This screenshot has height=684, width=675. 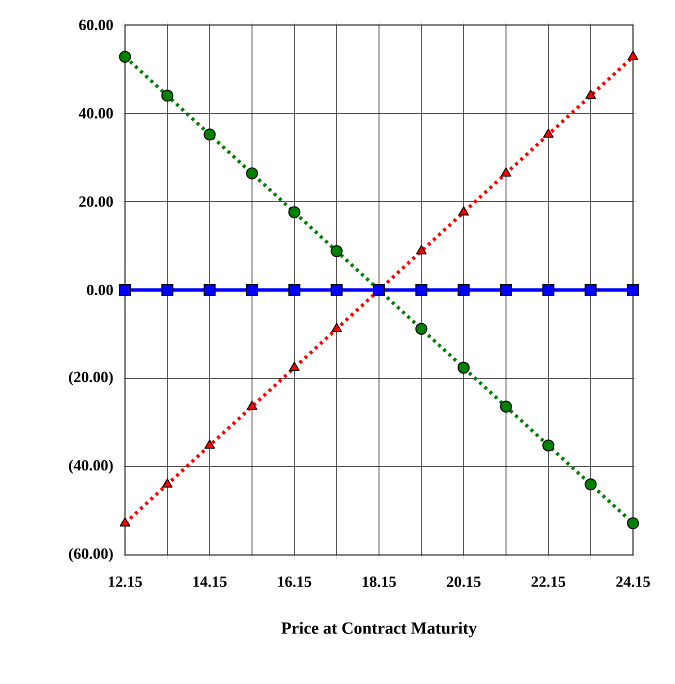 What do you see at coordinates (379, 630) in the screenshot?
I see `x-axis-title: Price at Contract Maturity` at bounding box center [379, 630].